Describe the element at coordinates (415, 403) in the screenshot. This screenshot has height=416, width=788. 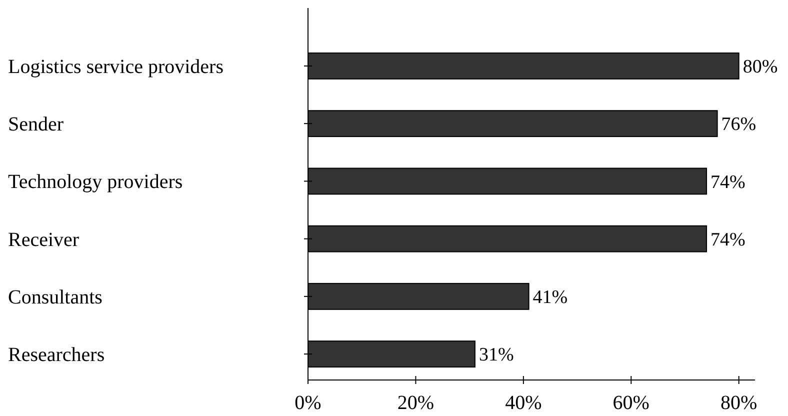
I see `x-tick-label: 20%` at that location.